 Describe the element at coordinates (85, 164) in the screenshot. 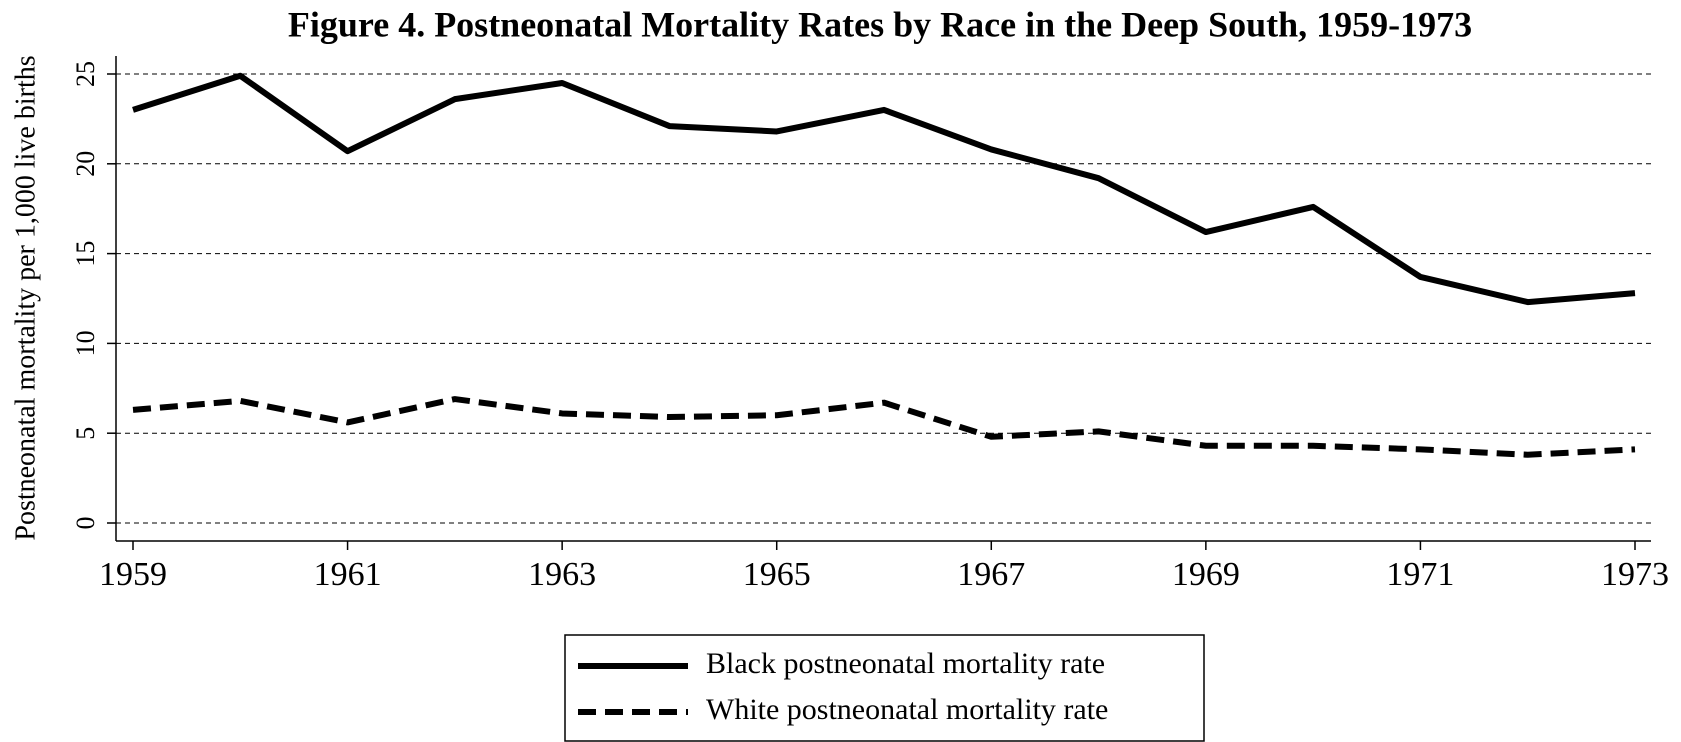

I see `y-tick-label: 20` at that location.